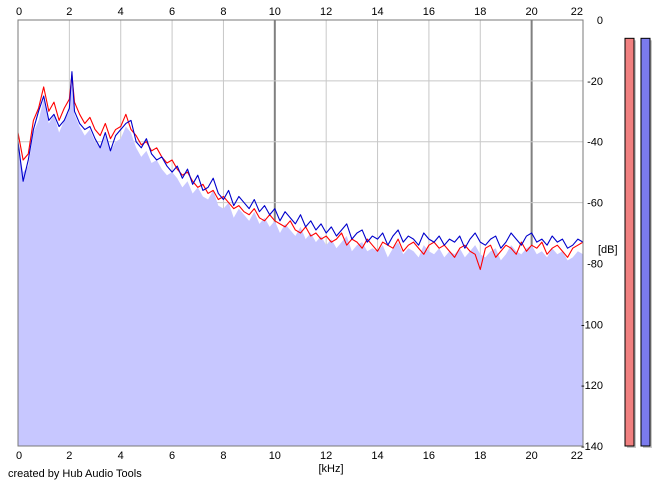 This screenshot has width=665, height=487. I want to click on x-tick-top-20: 20, so click(532, 12).